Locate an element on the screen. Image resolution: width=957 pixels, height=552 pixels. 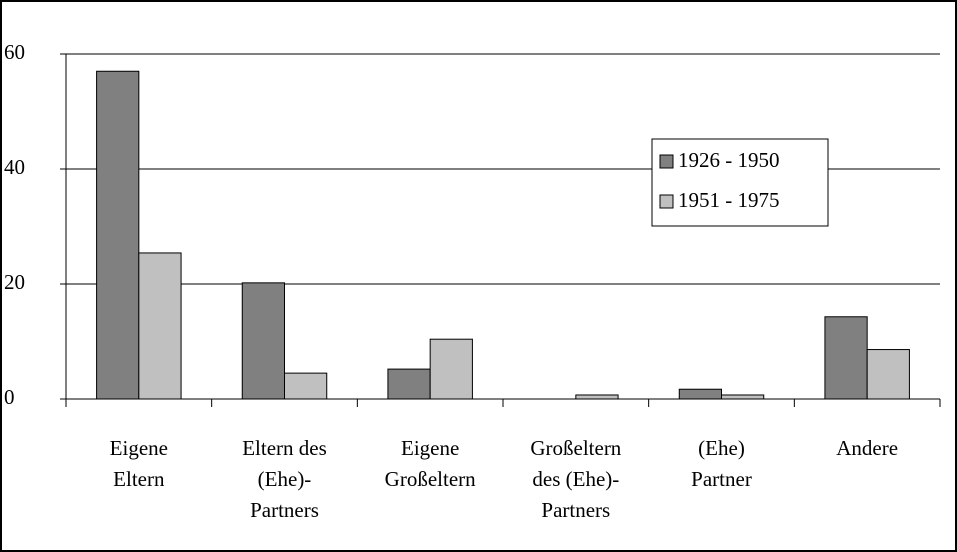
x-tick-label: Partner is located at coordinates (721, 479).